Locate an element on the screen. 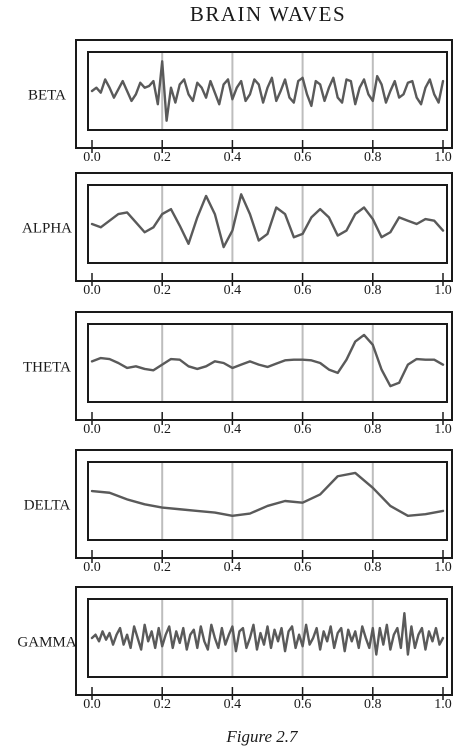 The height and width of the screenshot is (751, 458). figure-title: BRAIN WAVES is located at coordinates (268, 14).